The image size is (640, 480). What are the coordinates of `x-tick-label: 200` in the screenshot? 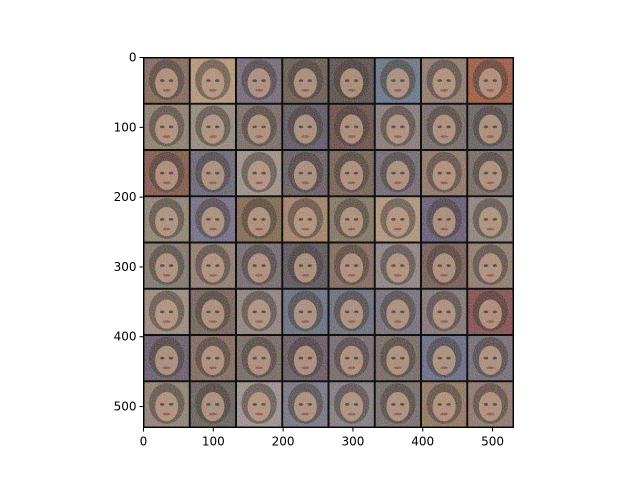 It's located at (283, 442).